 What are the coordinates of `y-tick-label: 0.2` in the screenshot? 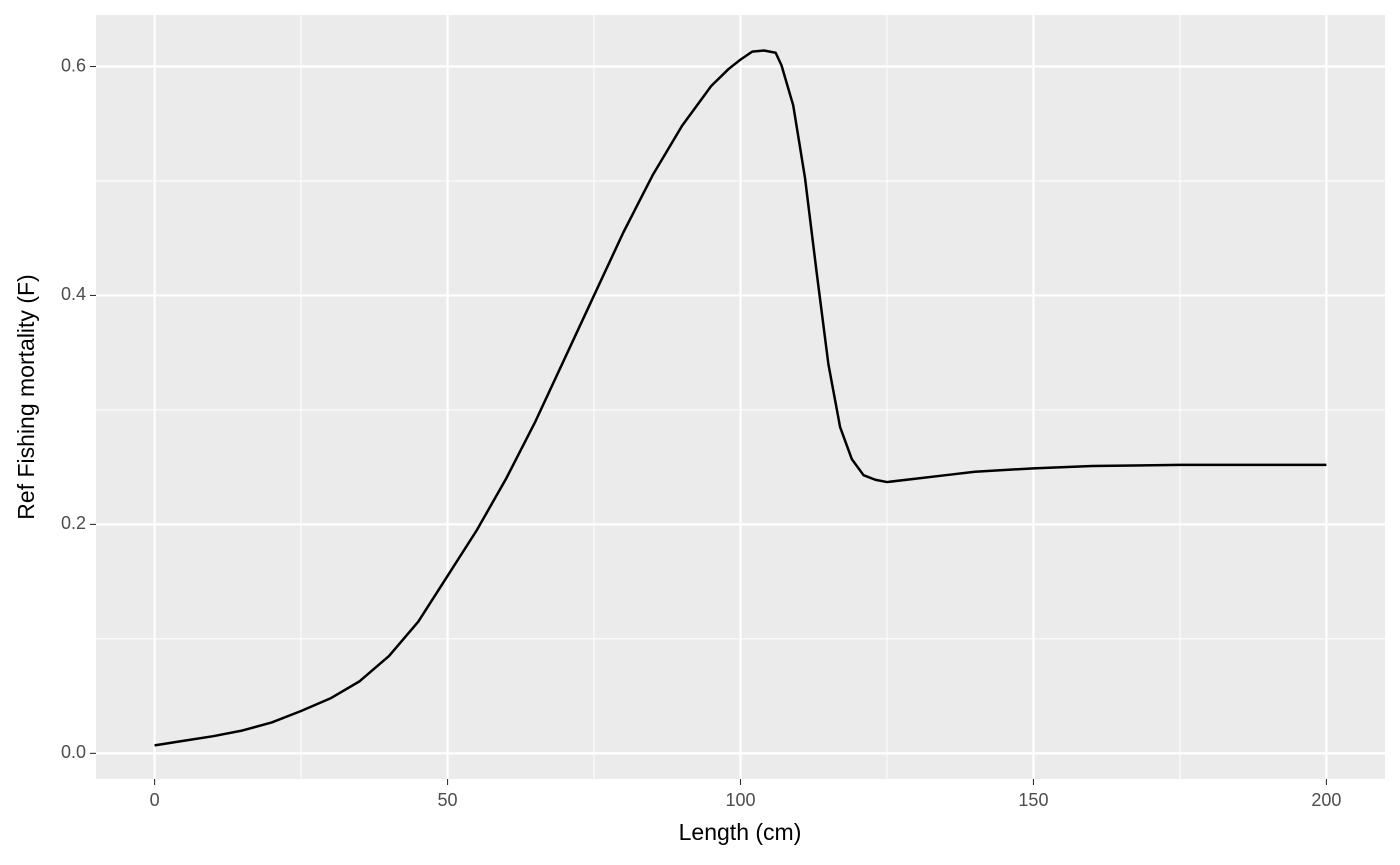 It's located at (73, 523).